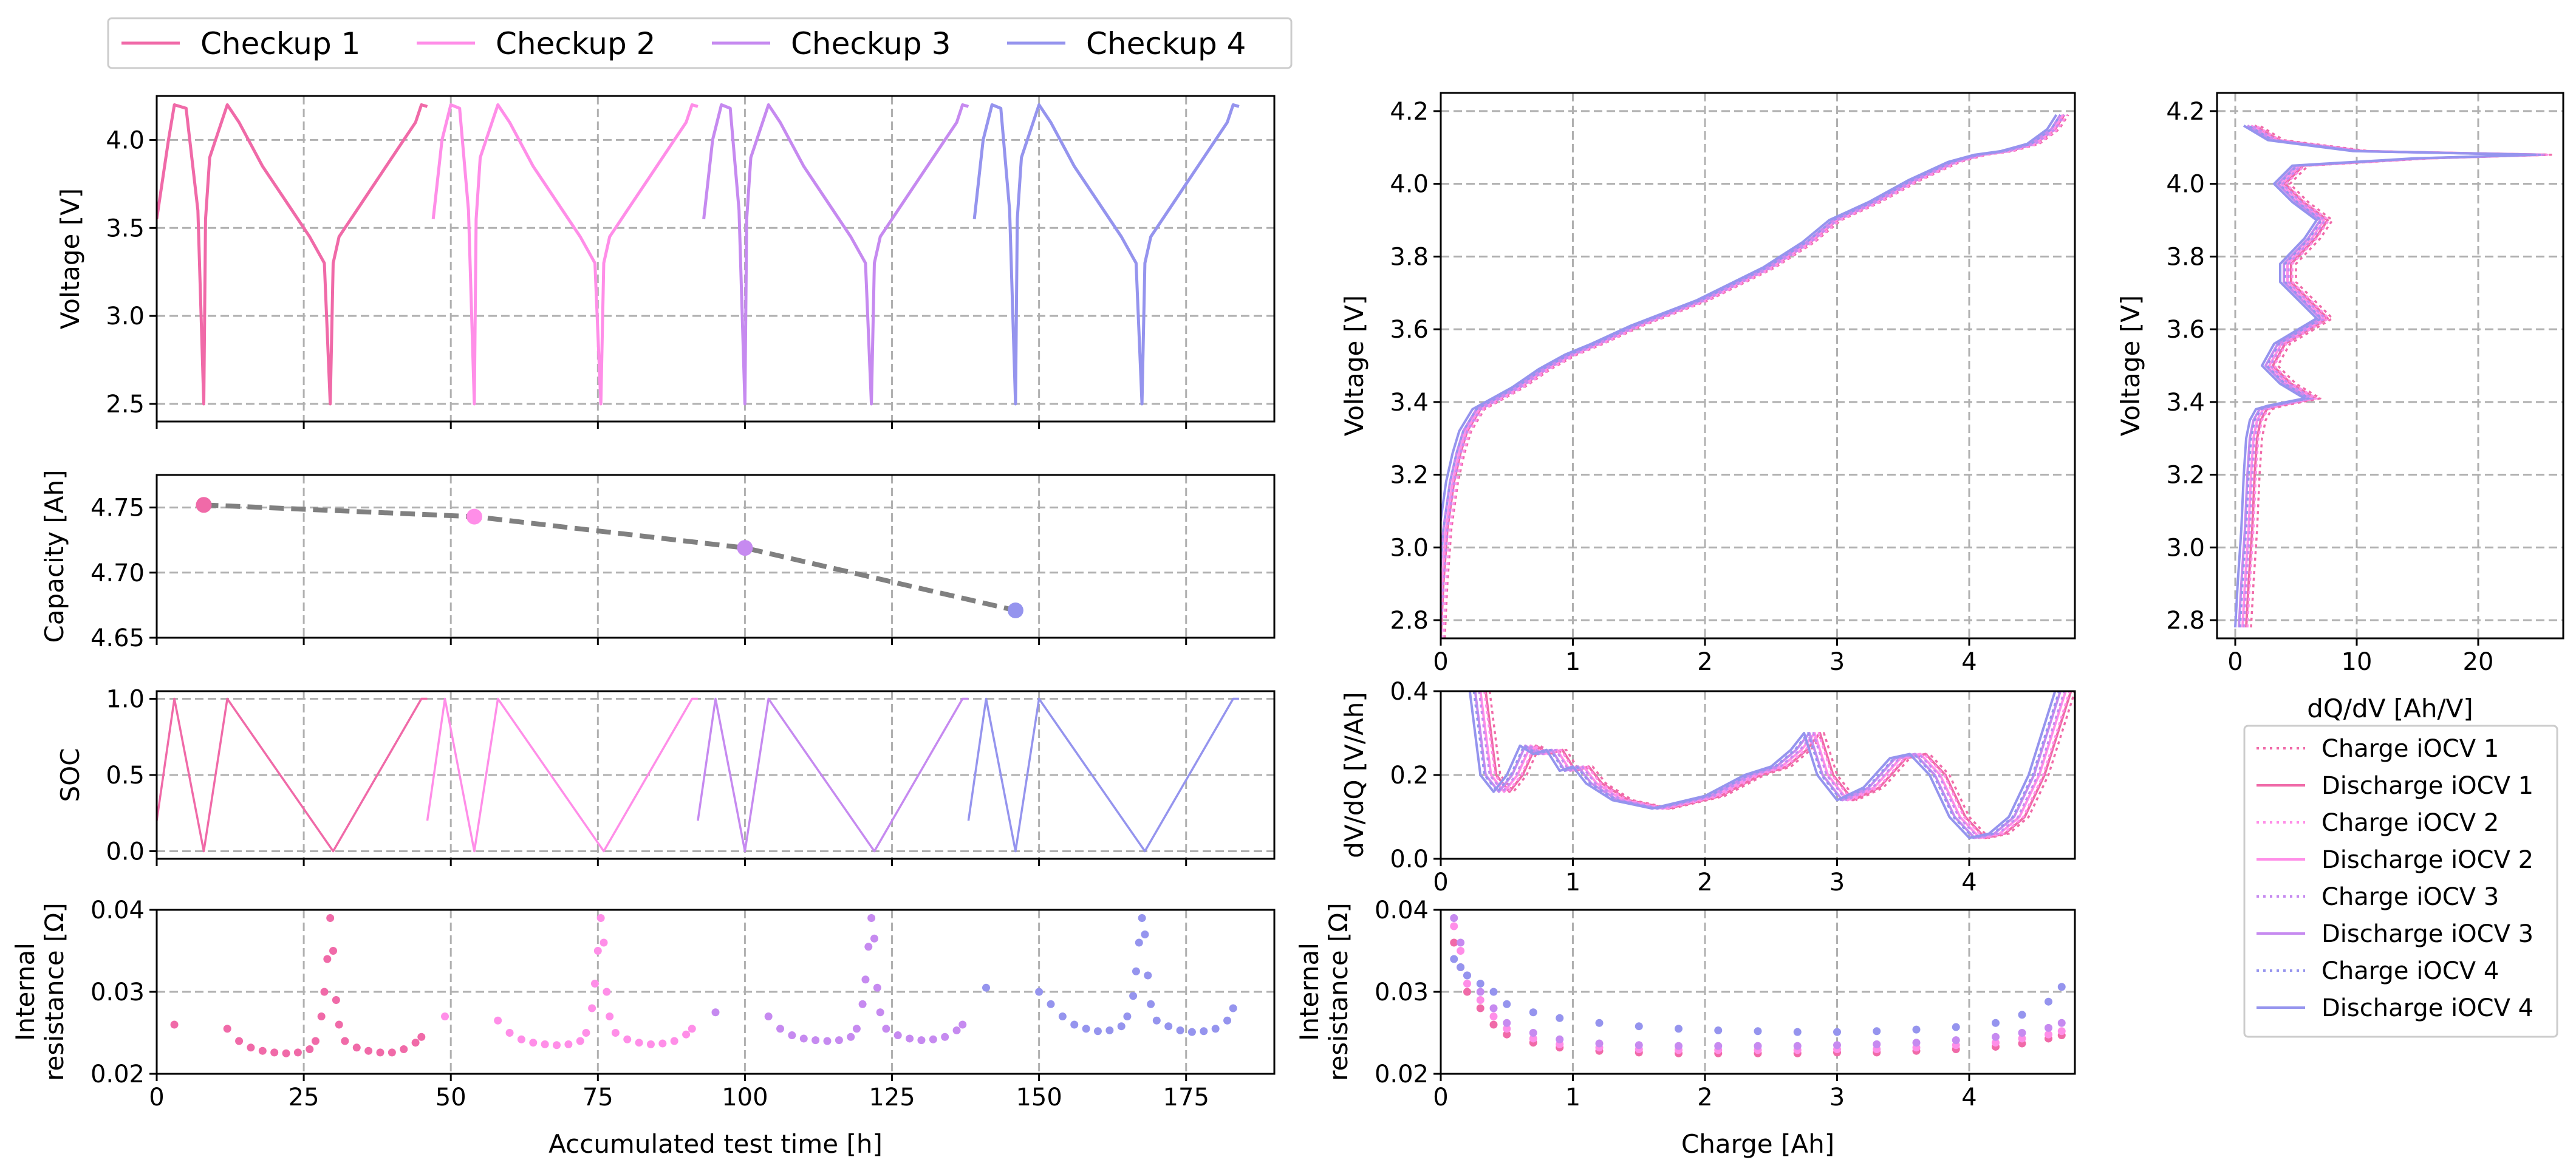  What do you see at coordinates (1166, 43) in the screenshot?
I see `legend-label: Checkup 4` at bounding box center [1166, 43].